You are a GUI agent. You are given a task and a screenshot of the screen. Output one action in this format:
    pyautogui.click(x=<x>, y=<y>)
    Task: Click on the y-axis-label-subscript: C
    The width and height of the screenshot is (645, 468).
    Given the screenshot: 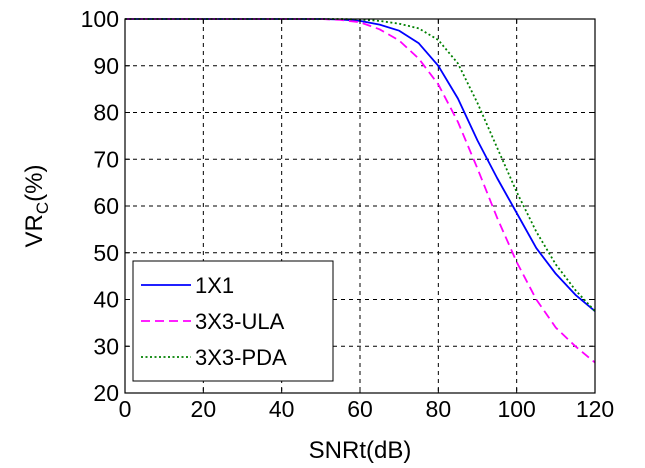 What is the action you would take?
    pyautogui.click(x=42, y=208)
    